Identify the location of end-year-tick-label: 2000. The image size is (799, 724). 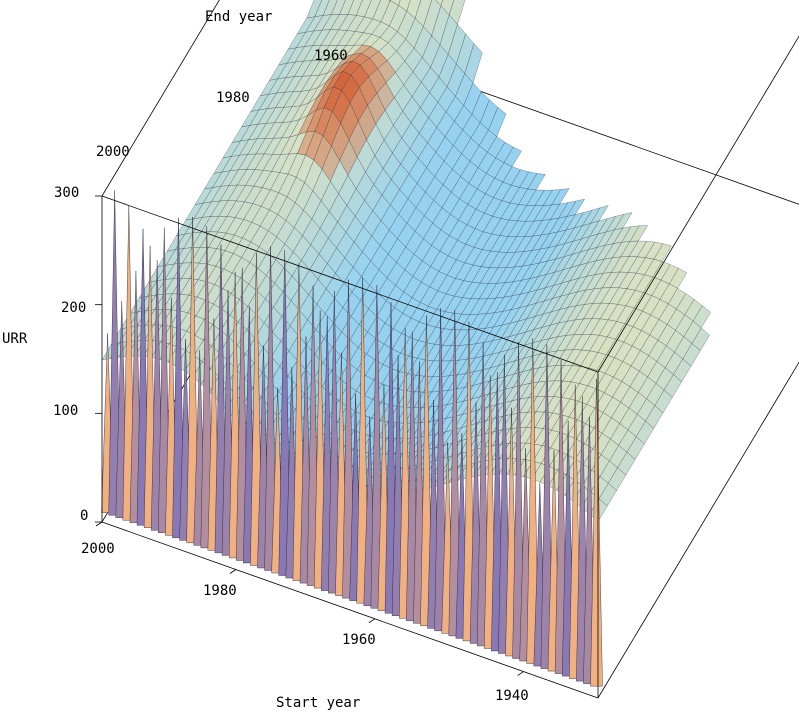
(113, 152).